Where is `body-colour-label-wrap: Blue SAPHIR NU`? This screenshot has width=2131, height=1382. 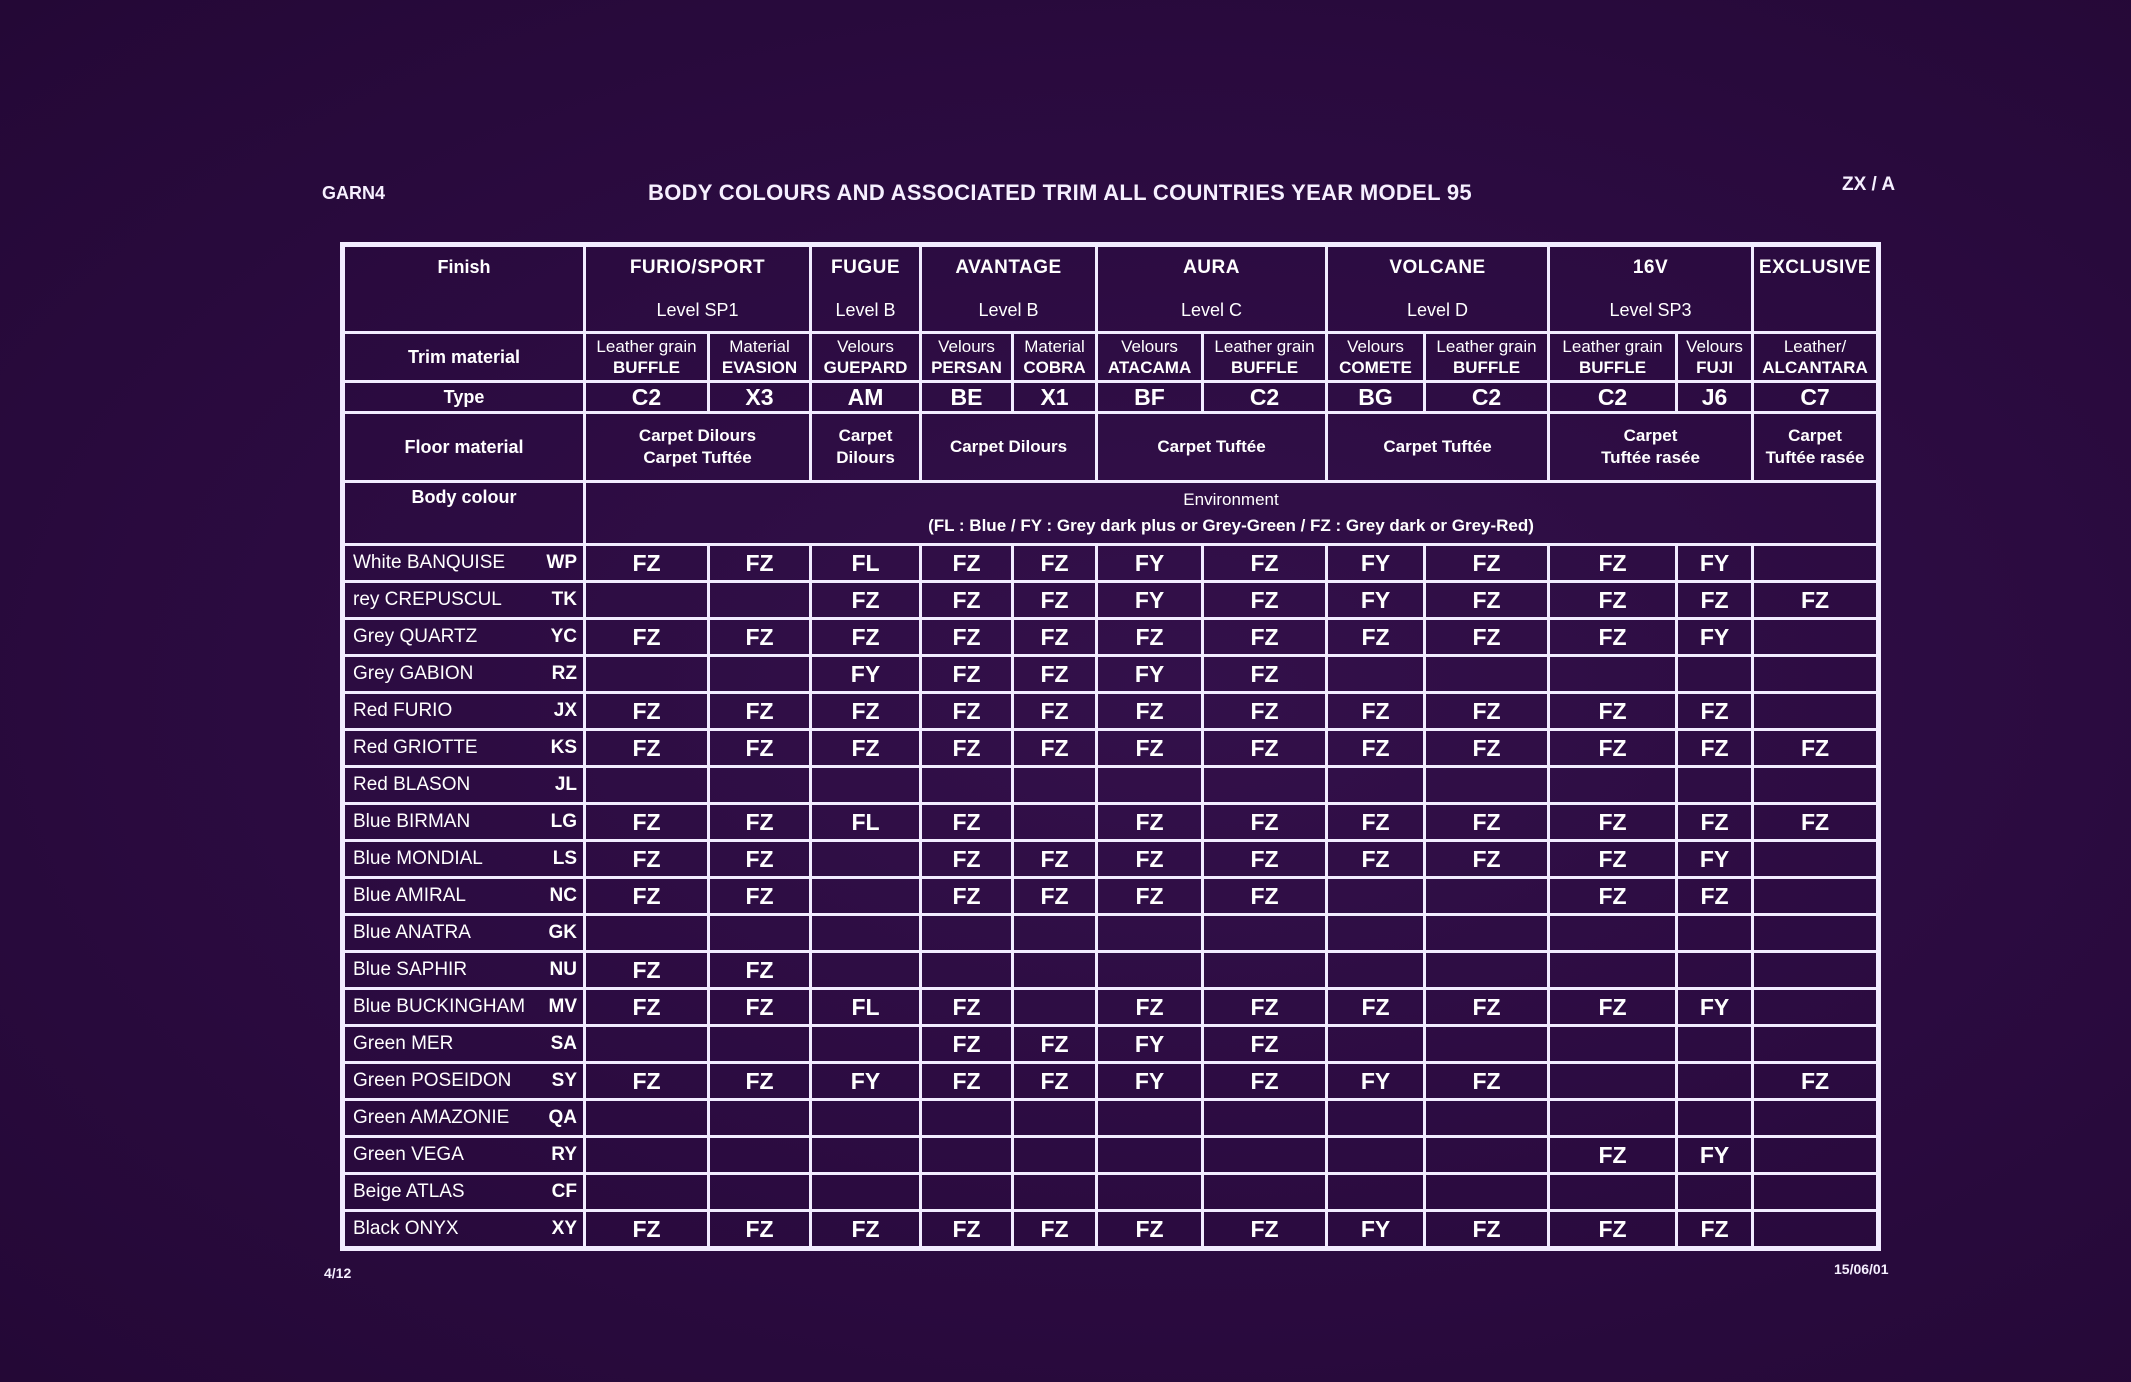 body-colour-label-wrap: Blue SAPHIR NU is located at coordinates (464, 970).